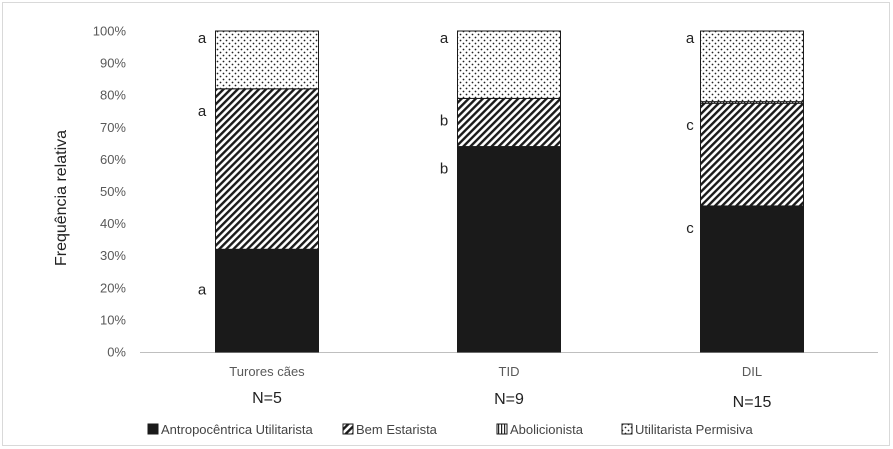 Image resolution: width=893 pixels, height=449 pixels. Describe the element at coordinates (113, 95) in the screenshot. I see `y-tick-label: 80%` at that location.